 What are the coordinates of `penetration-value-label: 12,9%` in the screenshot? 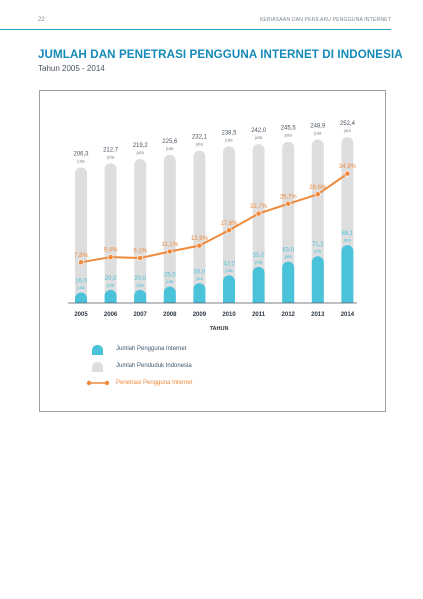 It's located at (200, 239).